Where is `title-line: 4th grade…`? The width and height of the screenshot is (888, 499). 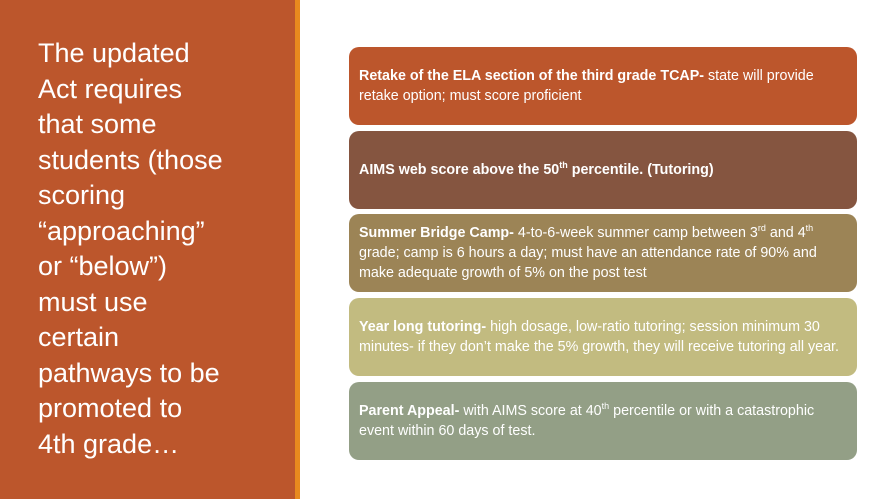 title-line: 4th grade… is located at coordinates (109, 443).